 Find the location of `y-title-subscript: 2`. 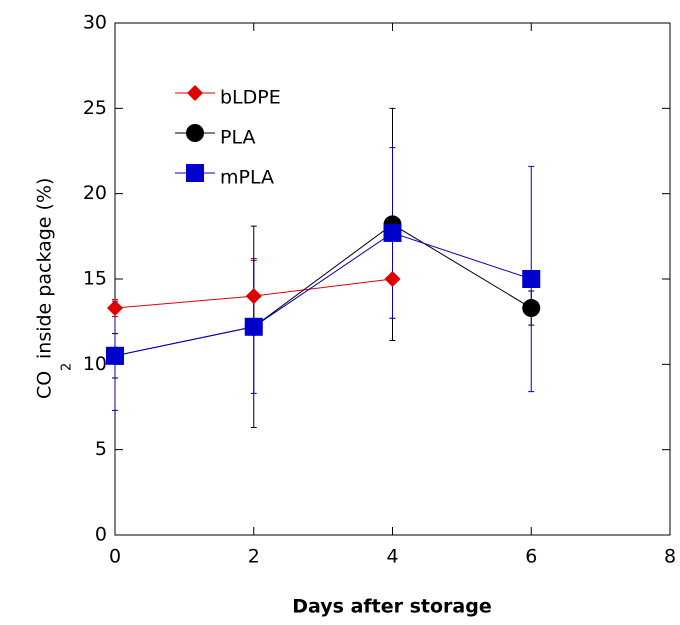

y-title-subscript: 2 is located at coordinates (67, 367).